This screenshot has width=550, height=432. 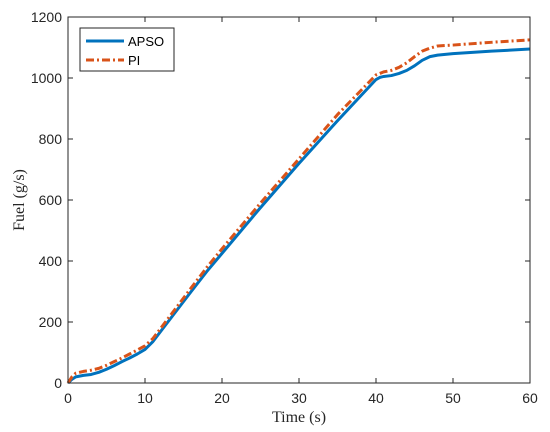 I want to click on y-tick-label: 400, so click(x=51, y=261).